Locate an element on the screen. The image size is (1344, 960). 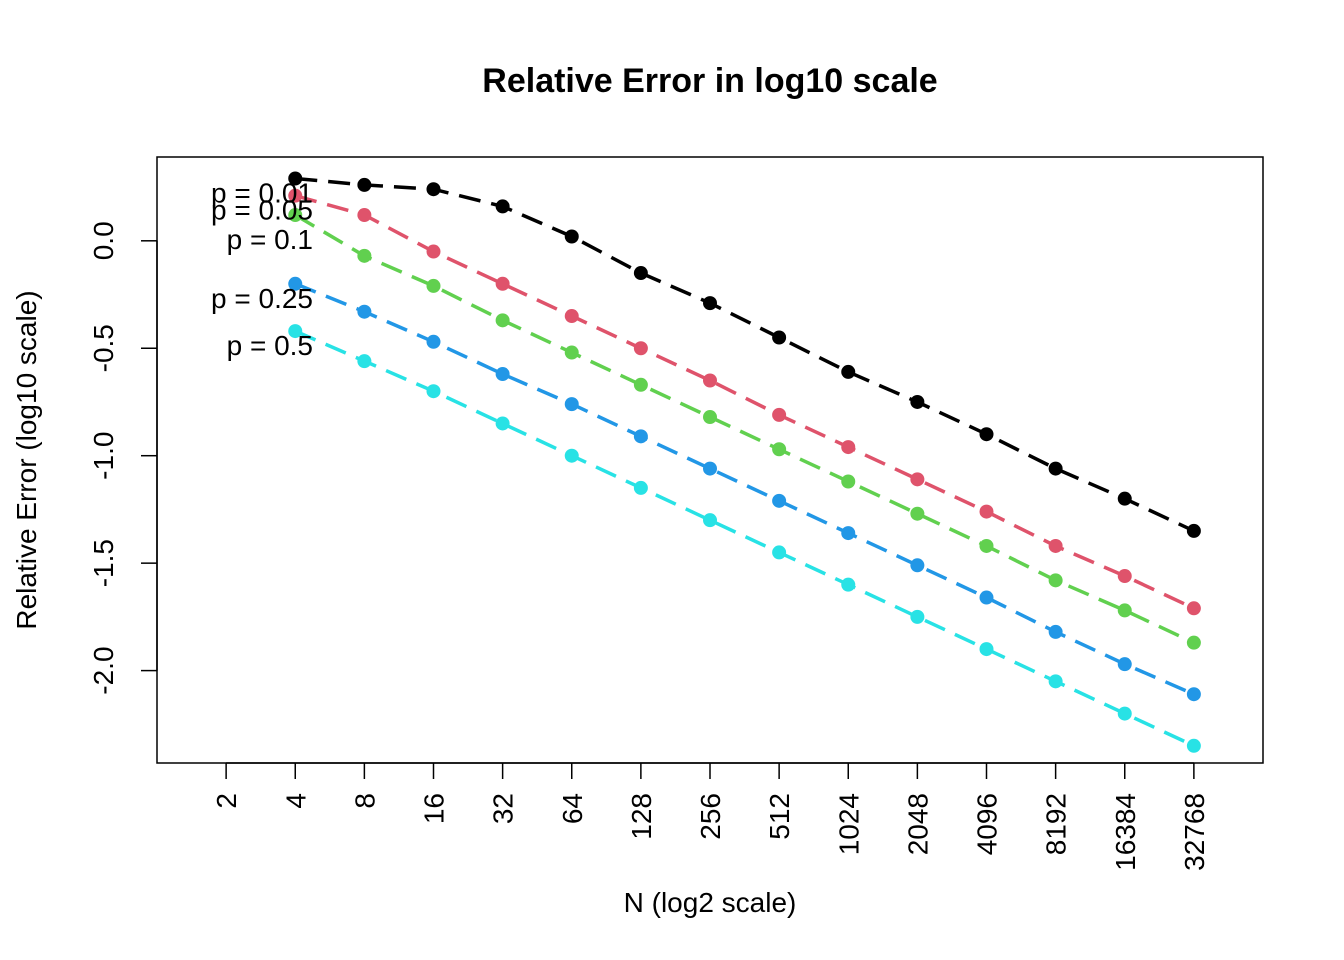
y-tick-label: 0.0 is located at coordinates (103, 240).